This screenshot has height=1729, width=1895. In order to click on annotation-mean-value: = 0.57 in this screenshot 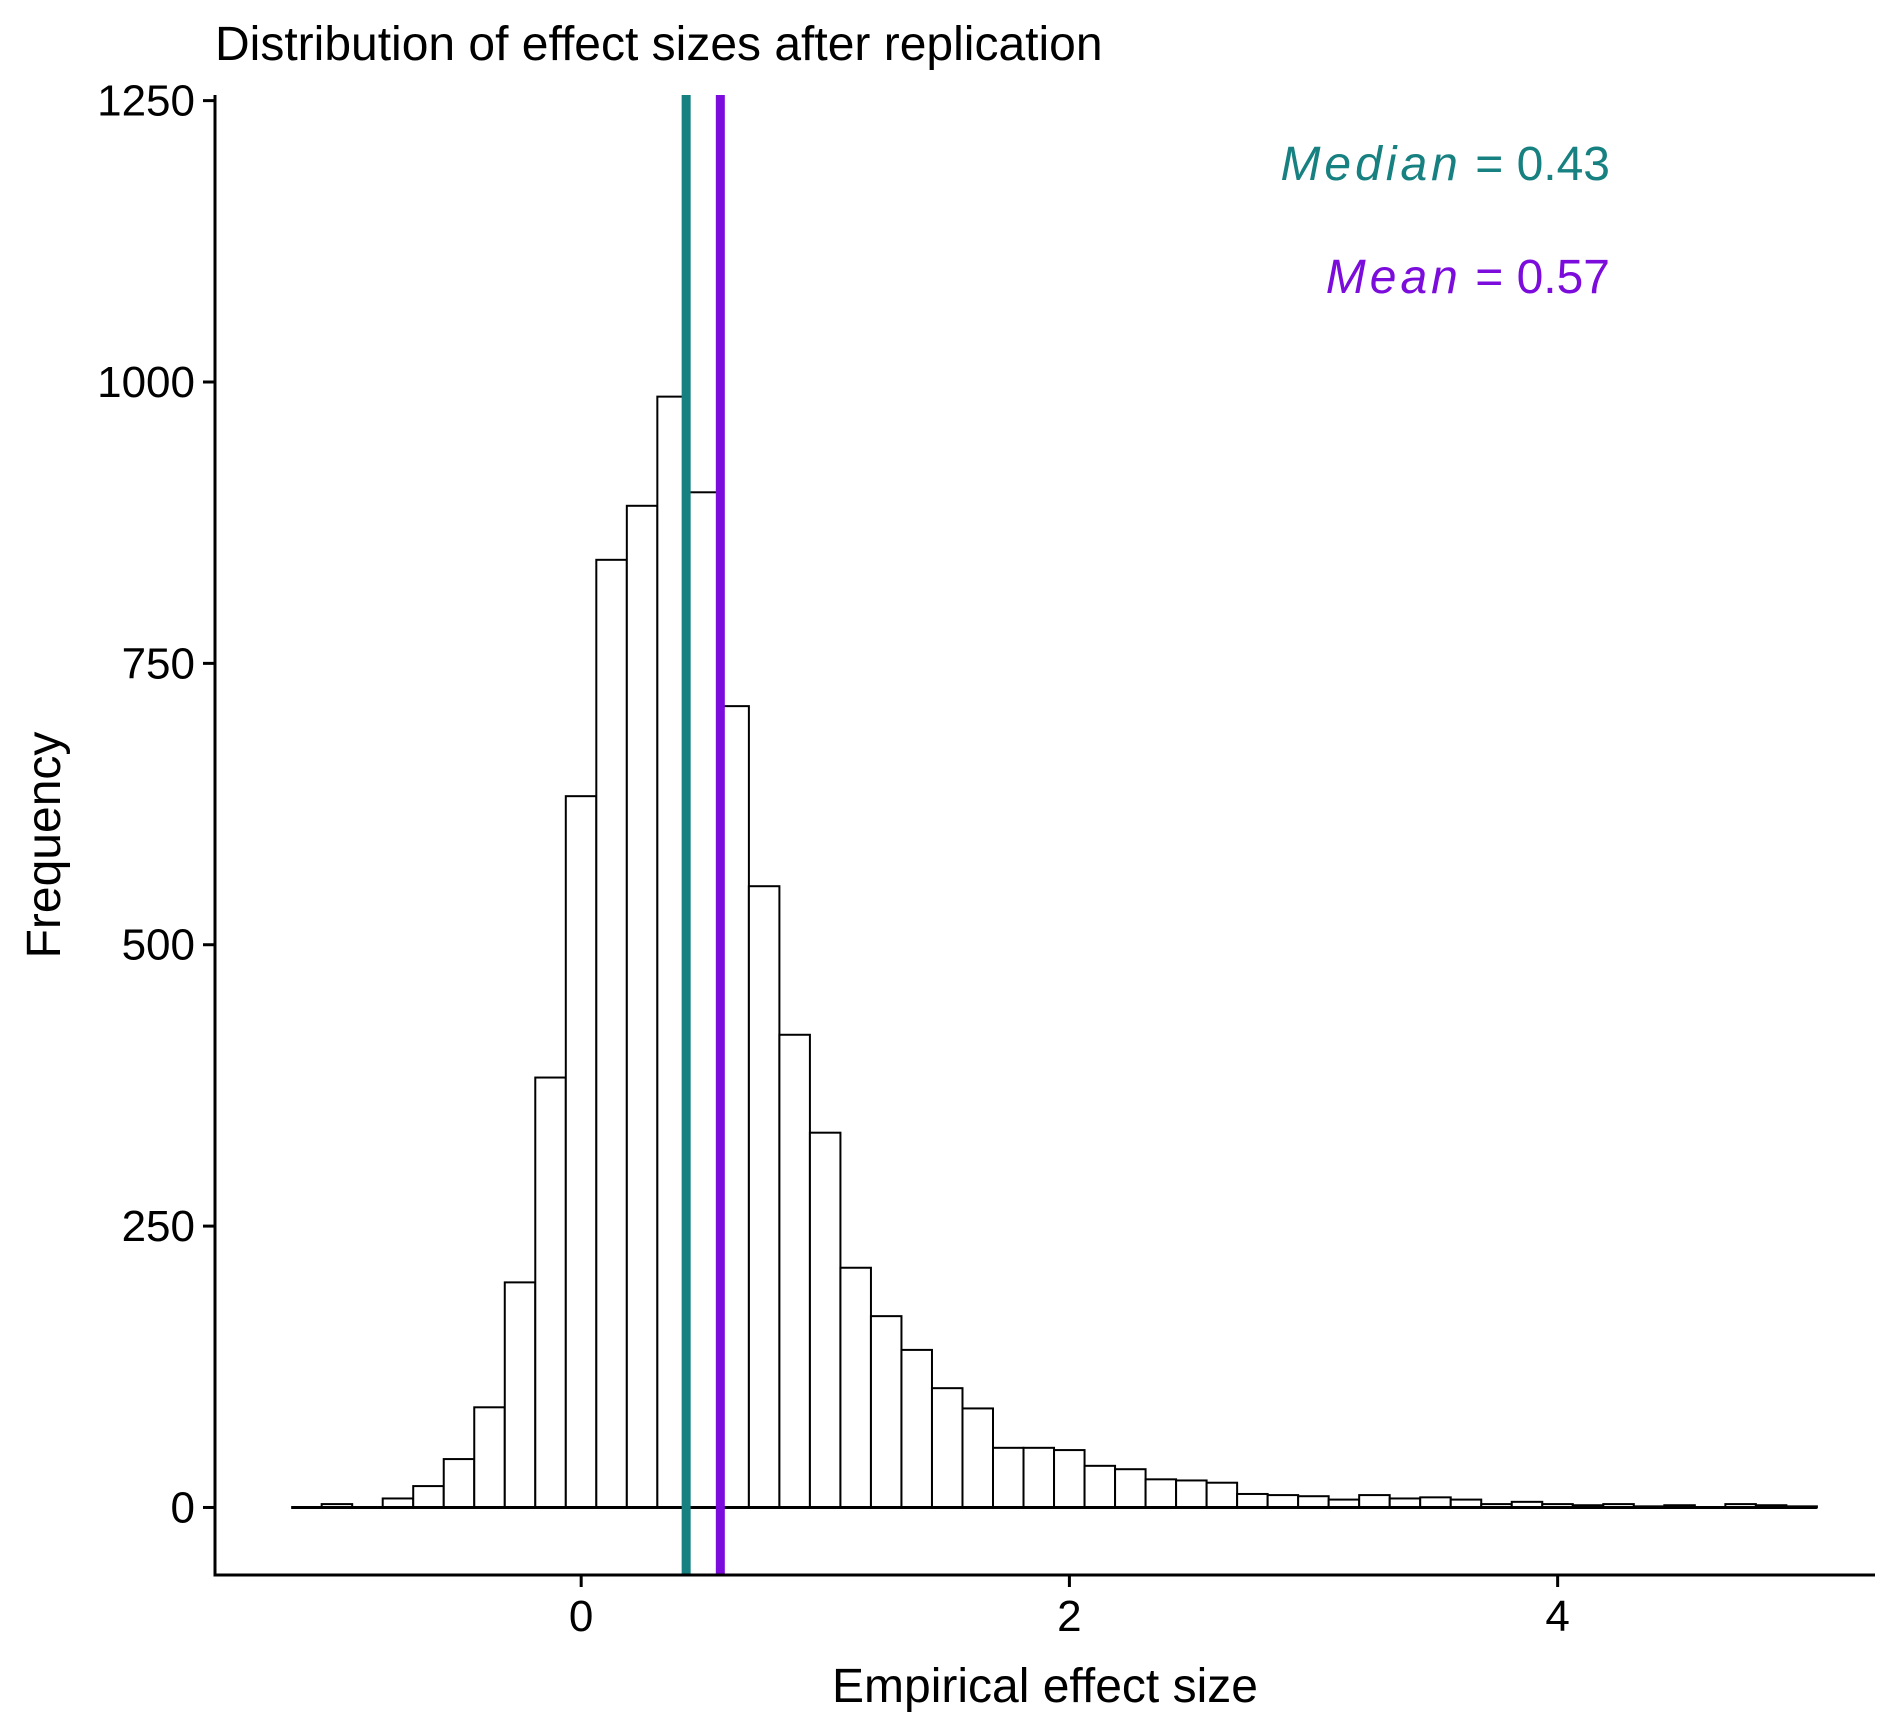, I will do `click(1536, 277)`.